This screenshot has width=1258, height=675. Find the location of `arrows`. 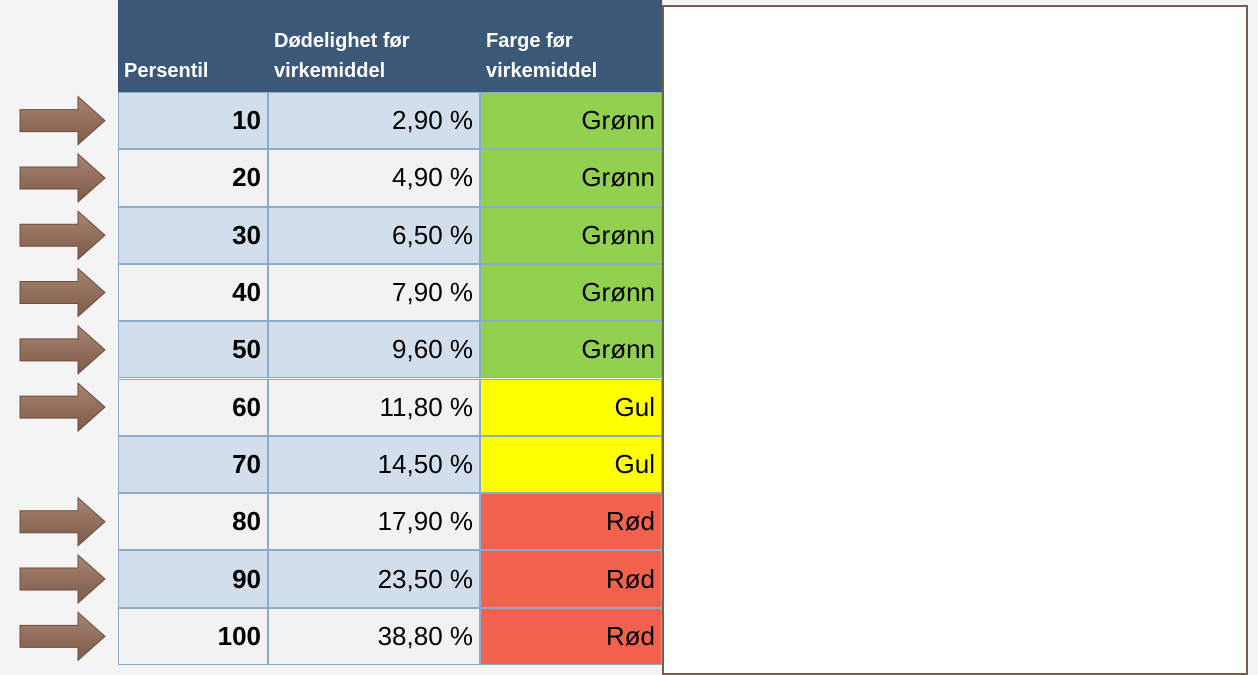

arrows is located at coordinates (62, 378).